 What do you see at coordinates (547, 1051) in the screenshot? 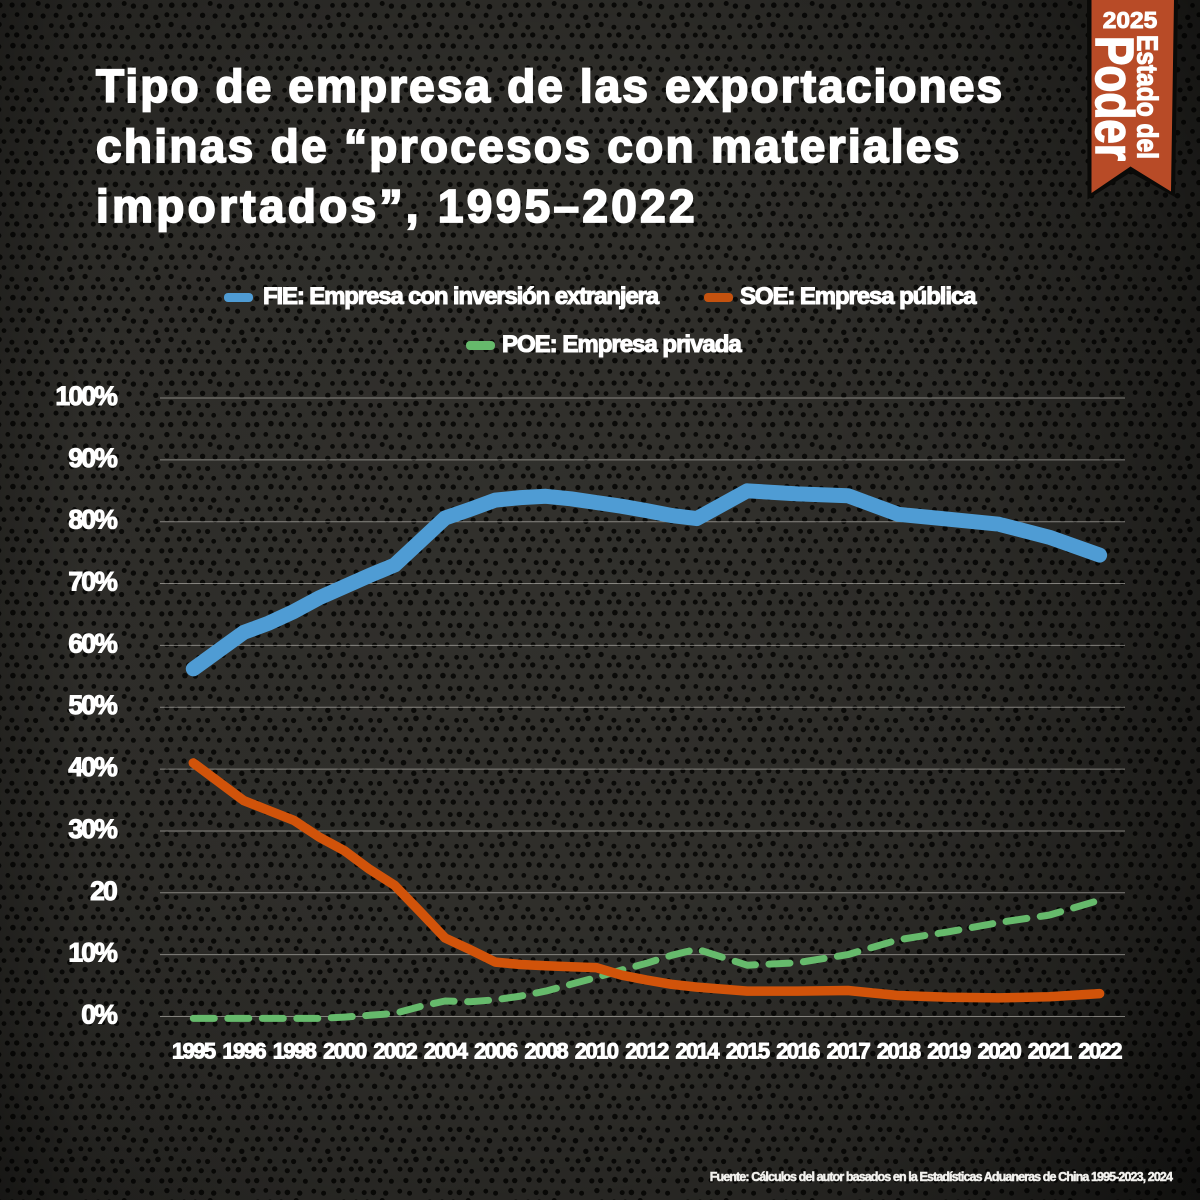
I see `svg-text: 2008` at bounding box center [547, 1051].